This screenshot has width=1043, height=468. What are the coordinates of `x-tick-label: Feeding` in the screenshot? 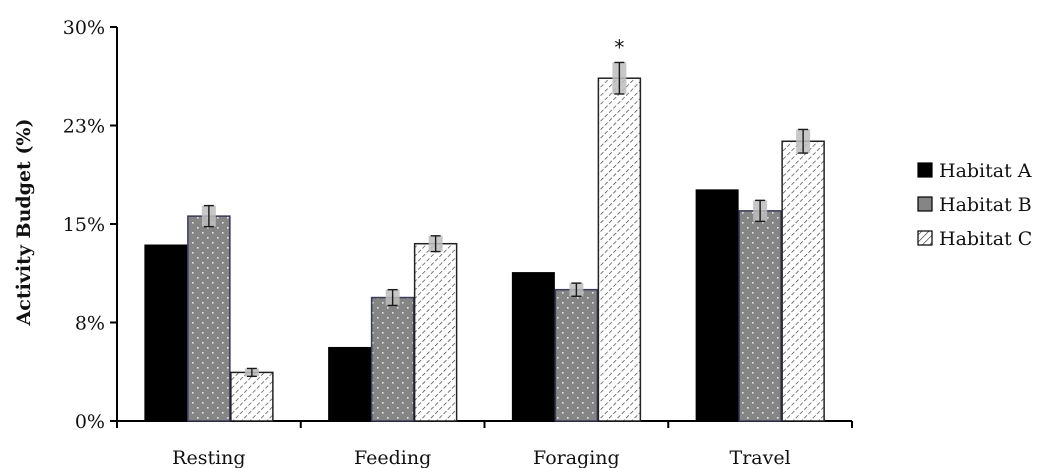 It's located at (392, 457).